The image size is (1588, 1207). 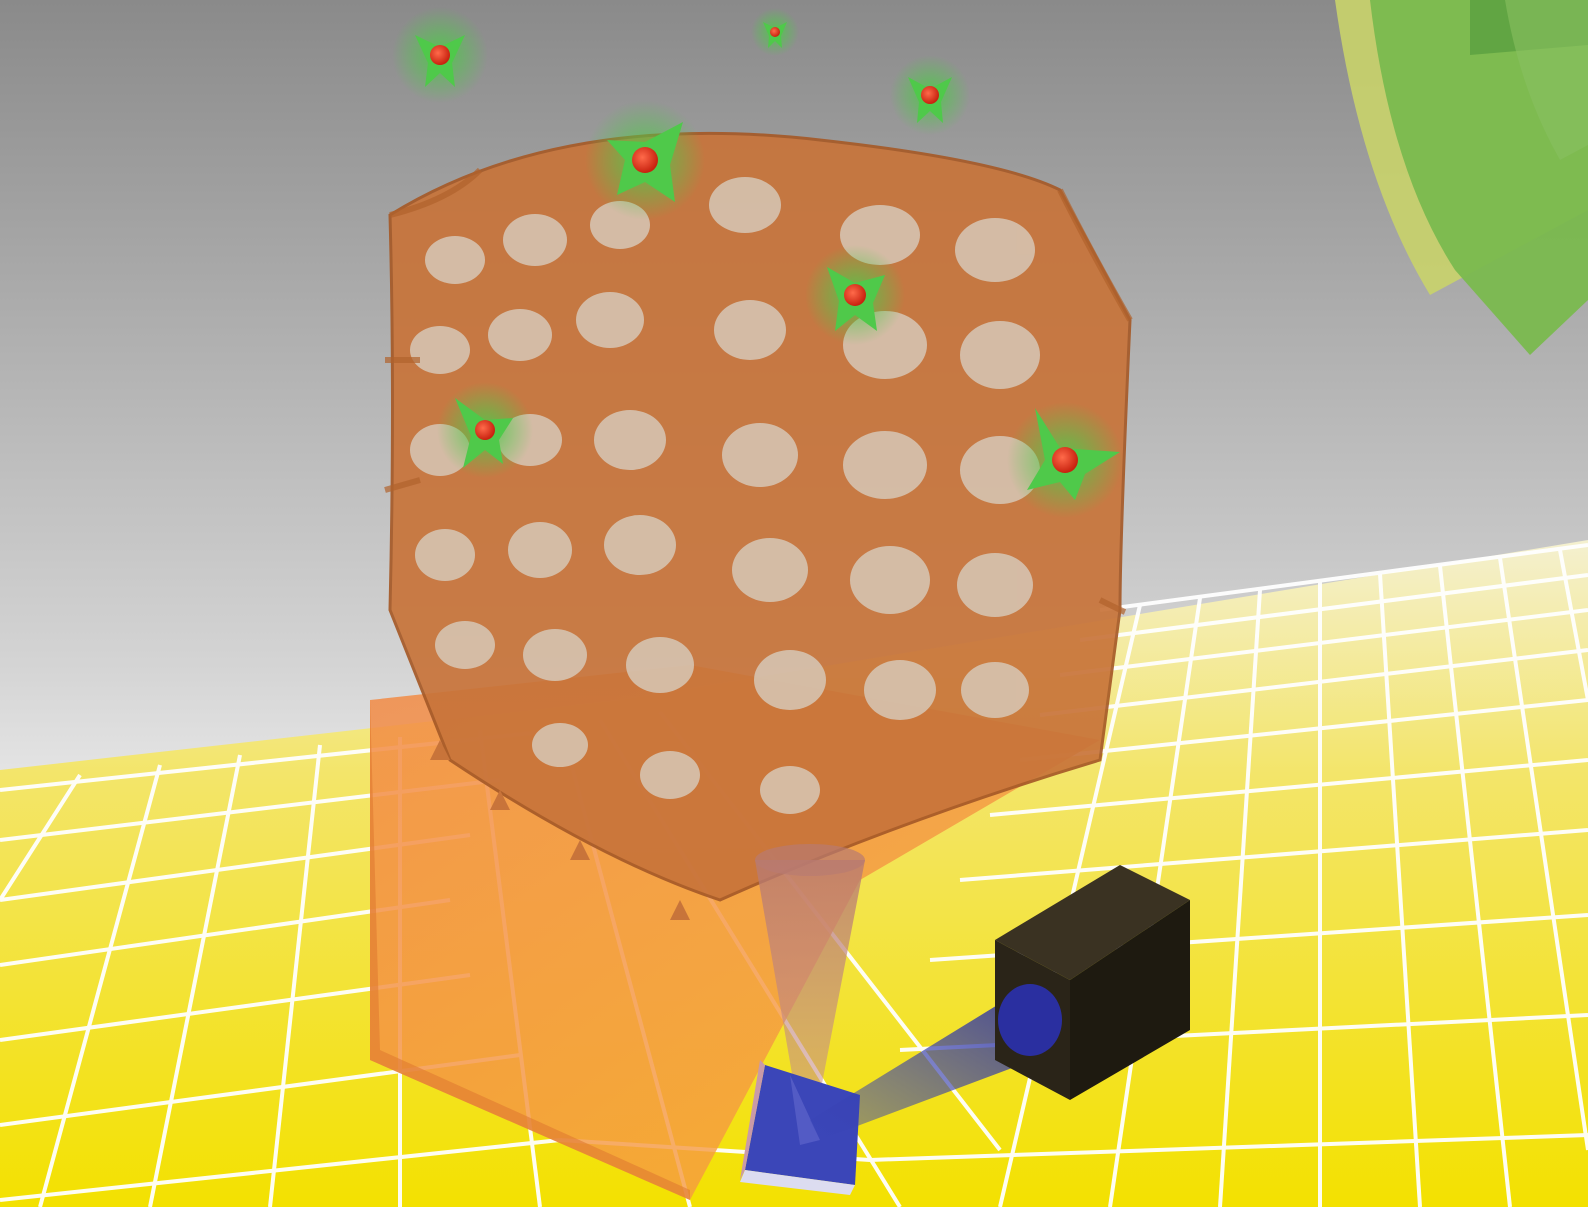 I want to click on corner-arcs, so click(x=1461, y=177).